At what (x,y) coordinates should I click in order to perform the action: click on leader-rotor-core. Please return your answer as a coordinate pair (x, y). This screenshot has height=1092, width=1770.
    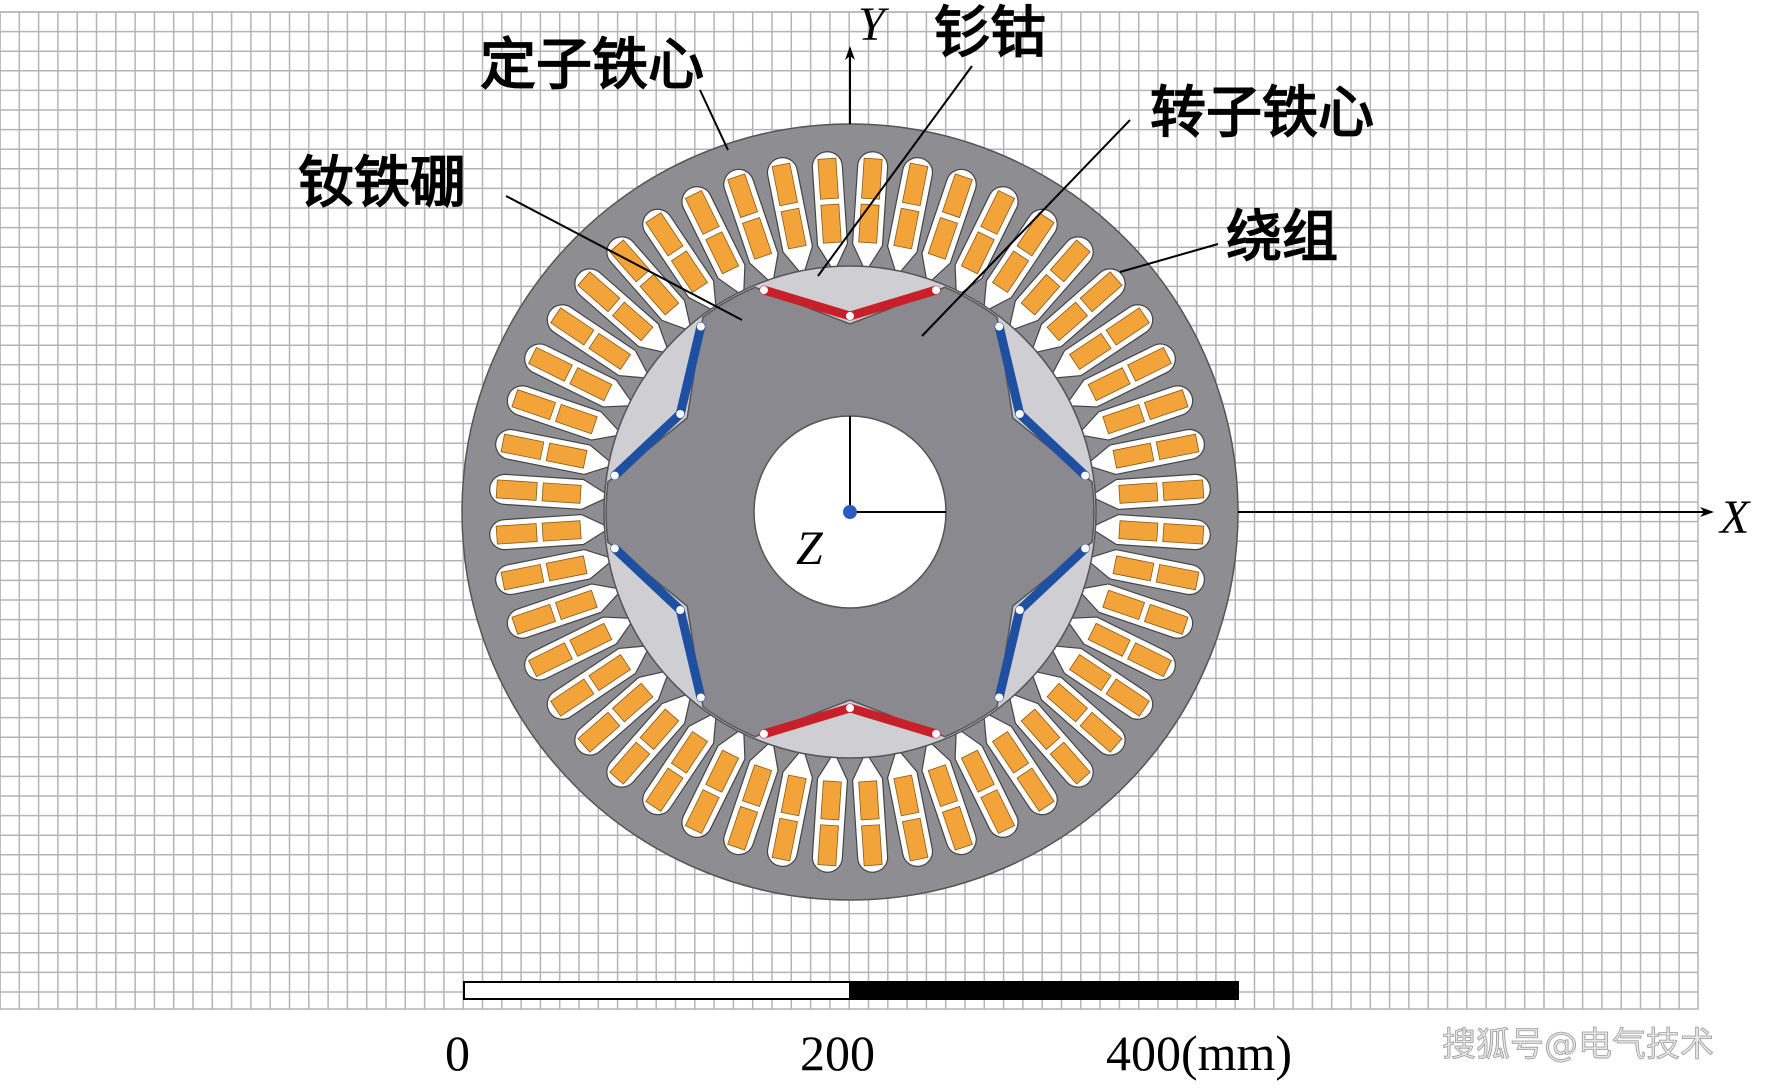
    Looking at the image, I should click on (1026, 228).